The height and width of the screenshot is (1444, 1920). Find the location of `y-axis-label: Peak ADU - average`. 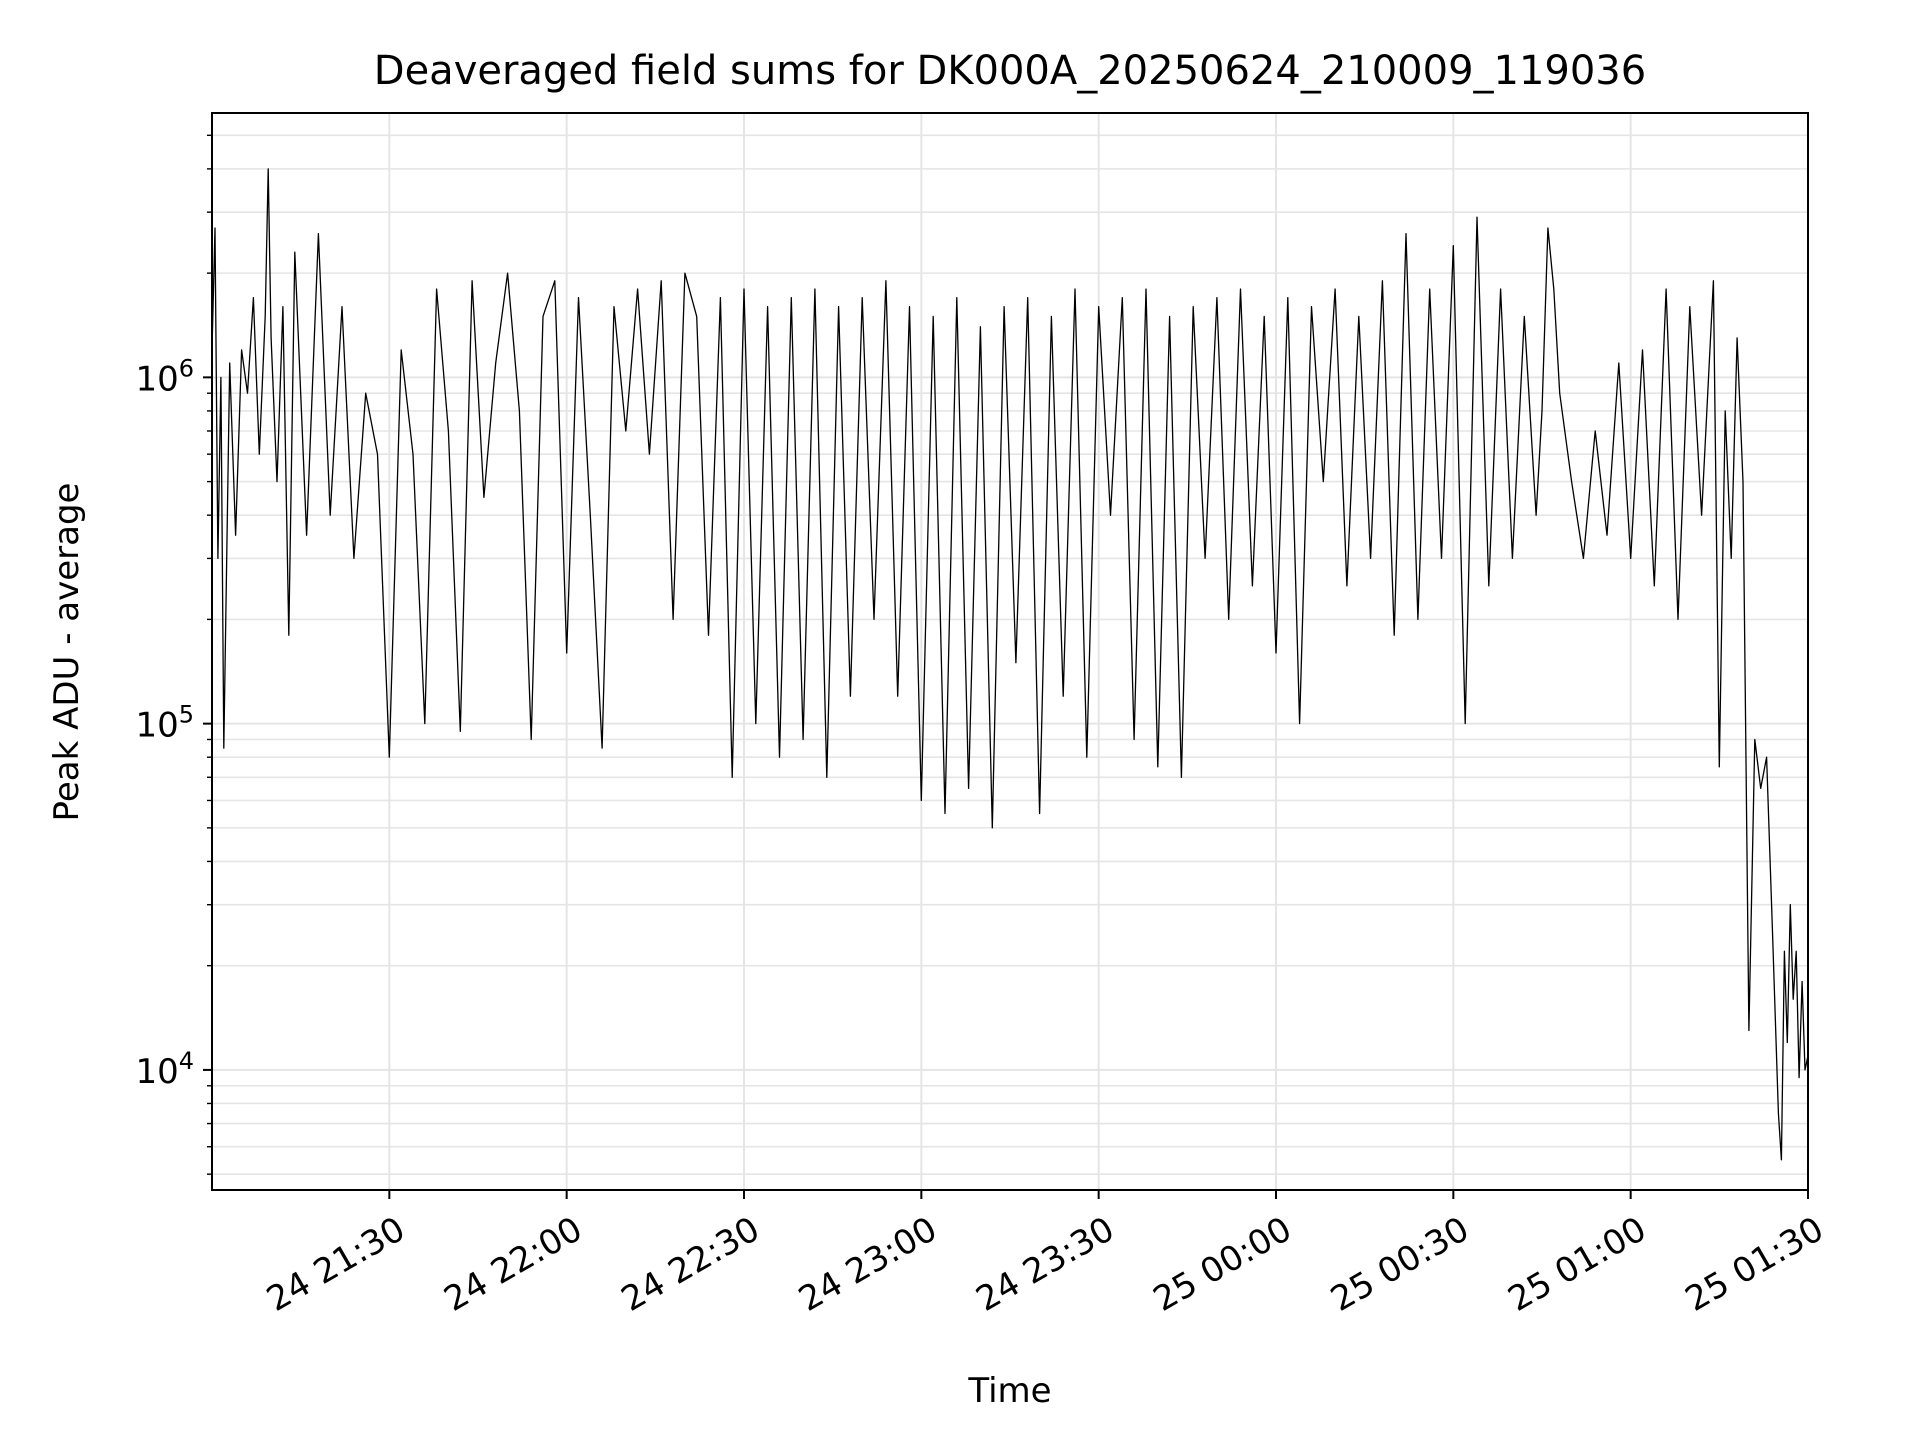

y-axis-label: Peak ADU - average is located at coordinates (67, 652).